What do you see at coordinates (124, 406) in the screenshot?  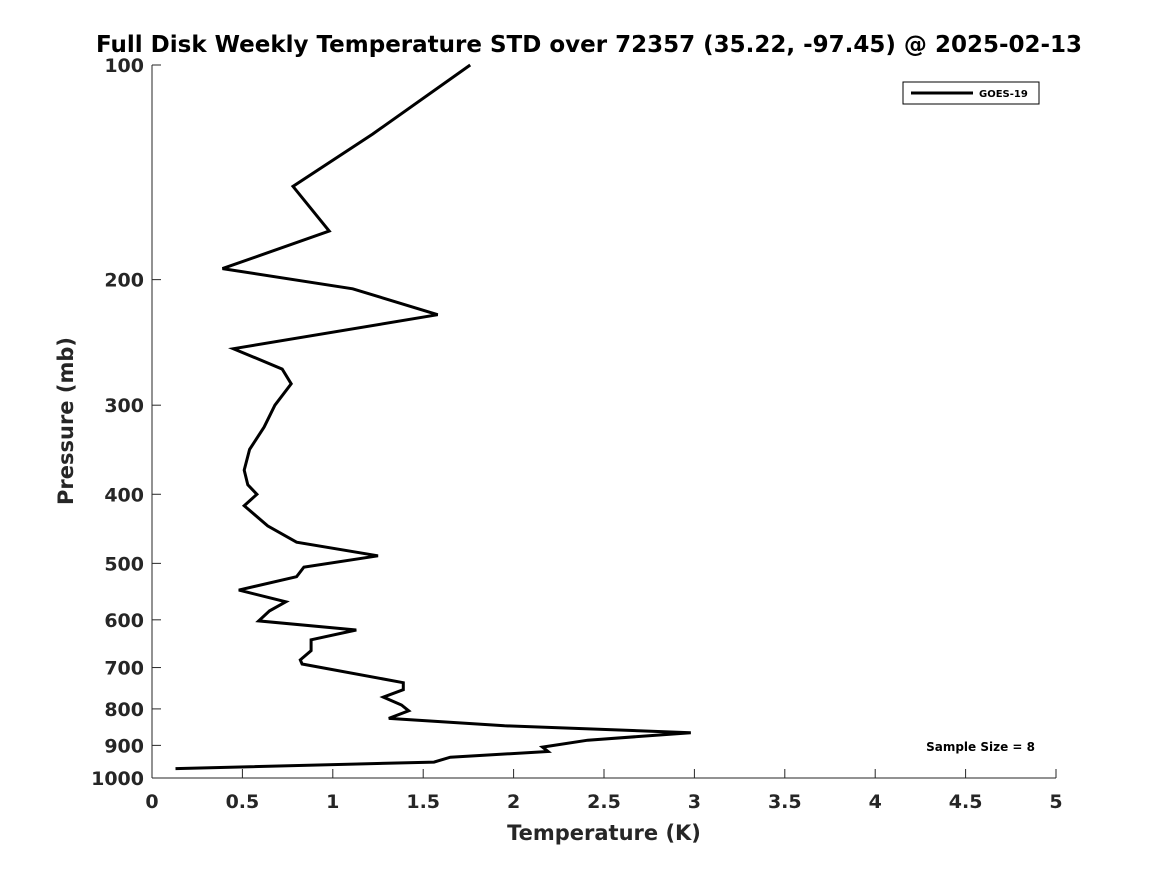 I see `y-tick-label: 300` at bounding box center [124, 406].